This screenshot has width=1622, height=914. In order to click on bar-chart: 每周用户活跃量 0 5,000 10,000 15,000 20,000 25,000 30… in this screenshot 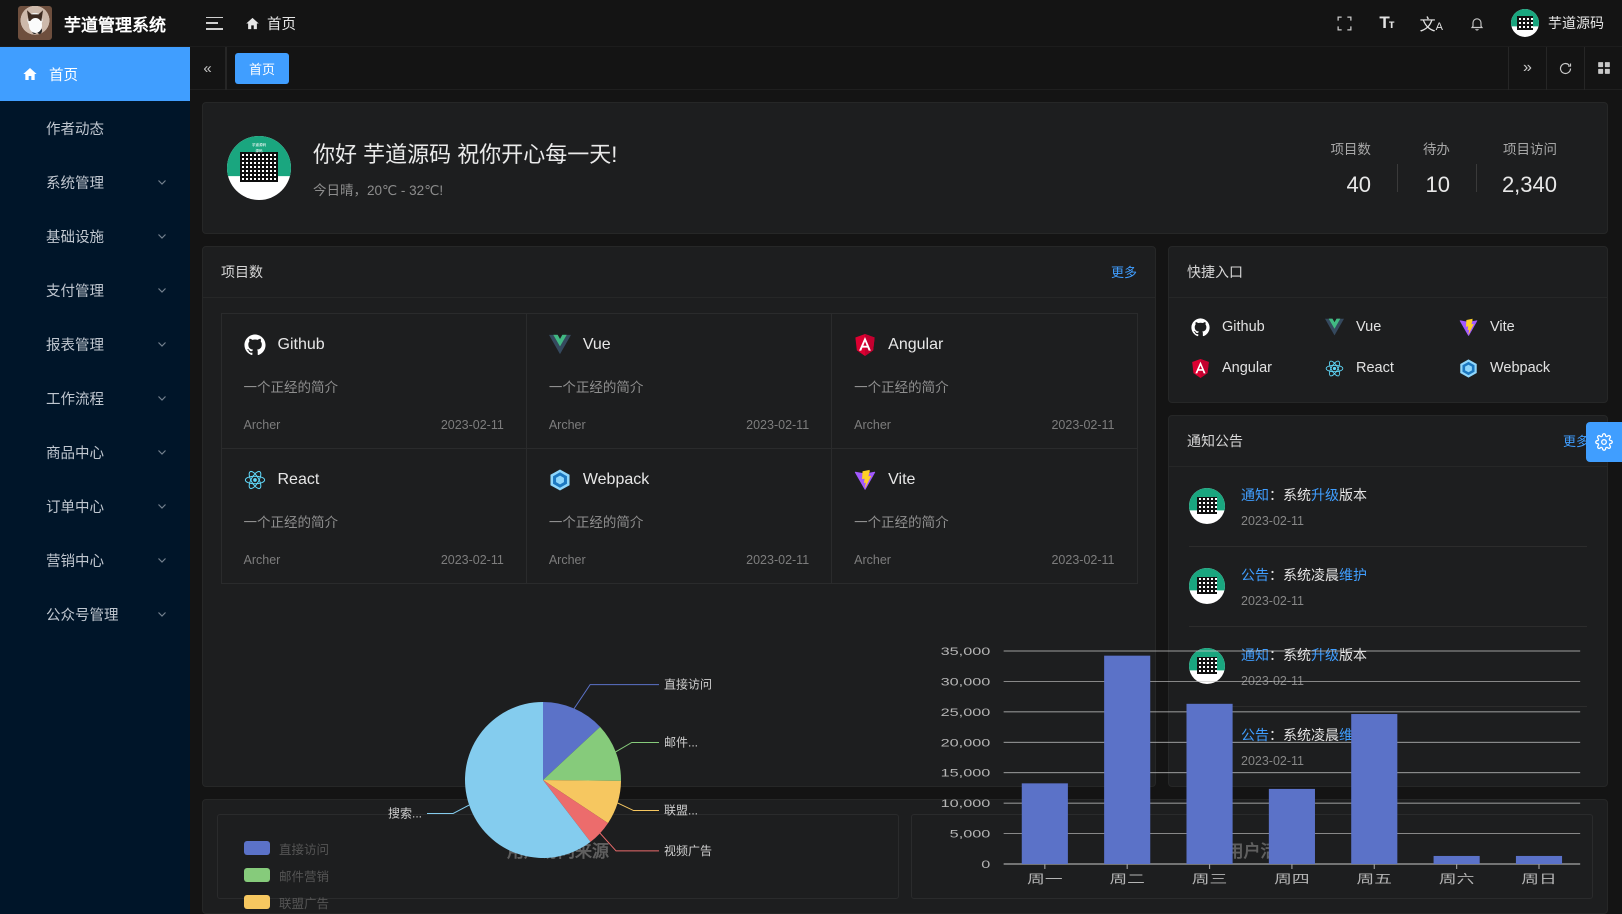, I will do `click(1252, 772)`.